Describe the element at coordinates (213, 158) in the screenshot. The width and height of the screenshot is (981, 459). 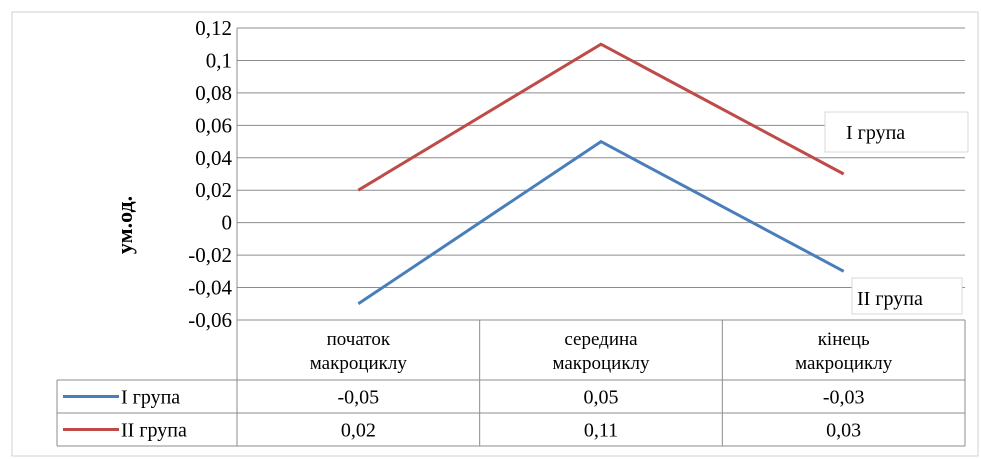
I see `y-tick-label: 0,04` at that location.